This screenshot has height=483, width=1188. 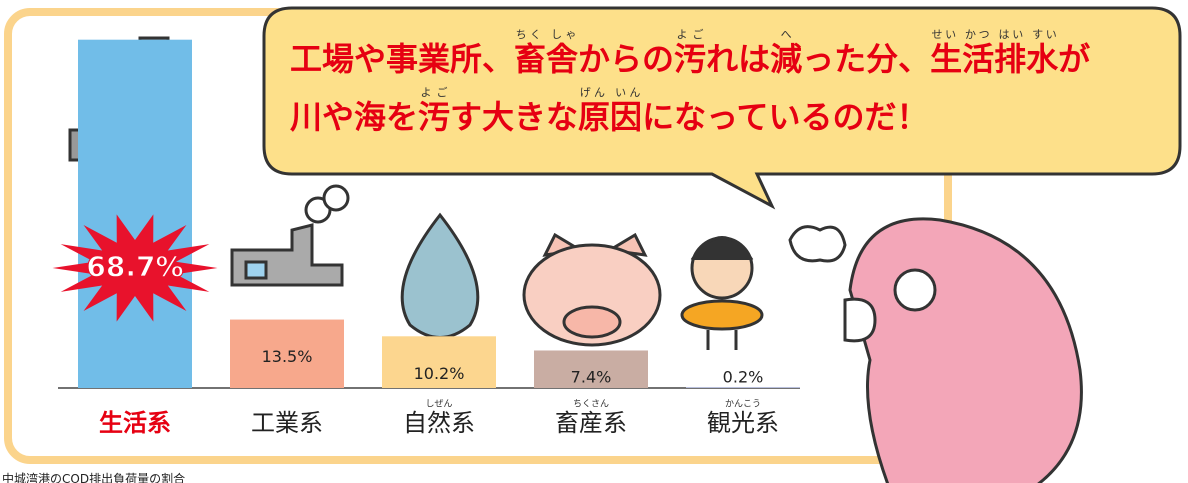 I want to click on category-reading: かんこう, so click(x=743, y=404).